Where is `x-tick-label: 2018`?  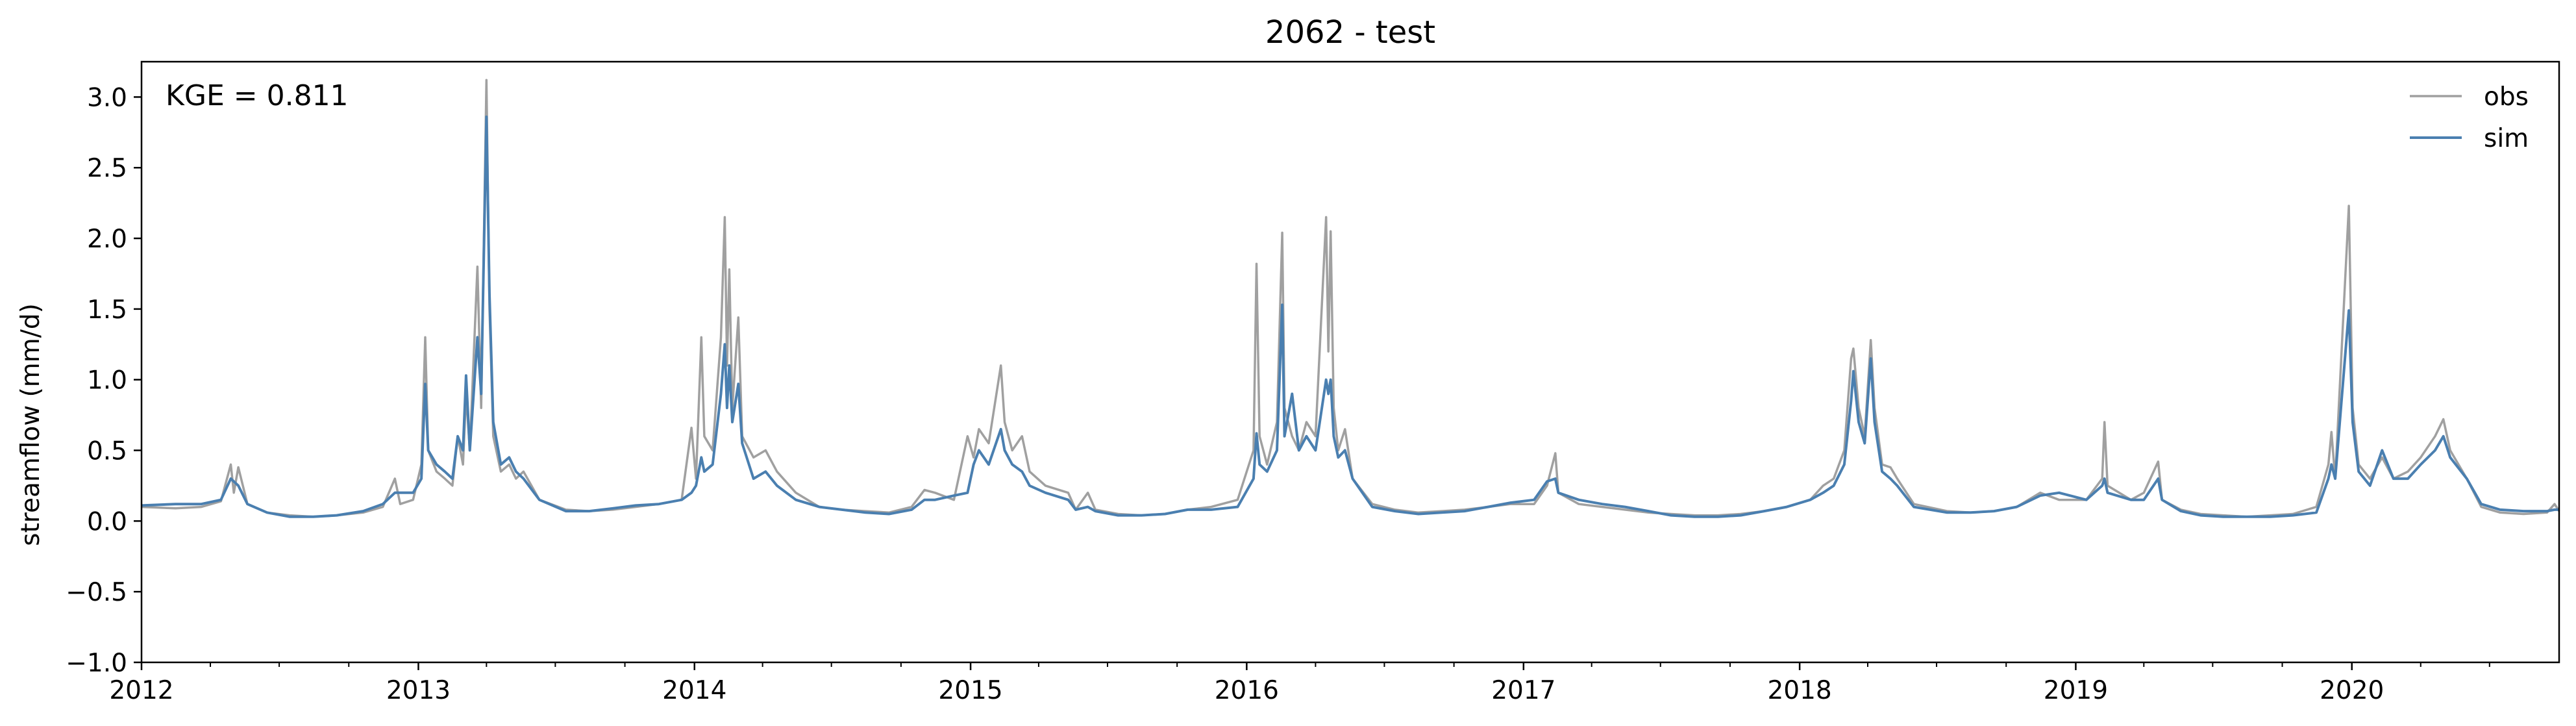 x-tick-label: 2018 is located at coordinates (1799, 690).